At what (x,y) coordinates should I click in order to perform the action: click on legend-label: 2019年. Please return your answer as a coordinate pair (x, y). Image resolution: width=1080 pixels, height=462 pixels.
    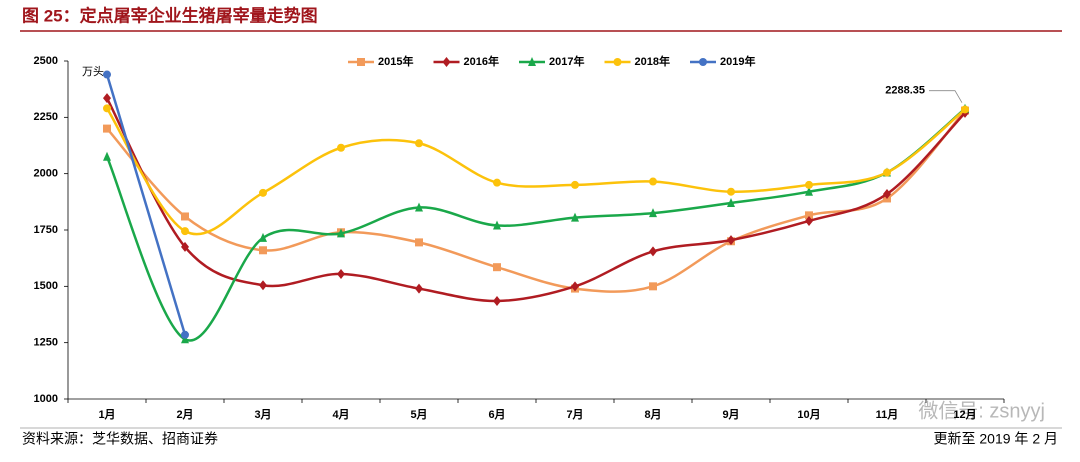
    Looking at the image, I should click on (737, 61).